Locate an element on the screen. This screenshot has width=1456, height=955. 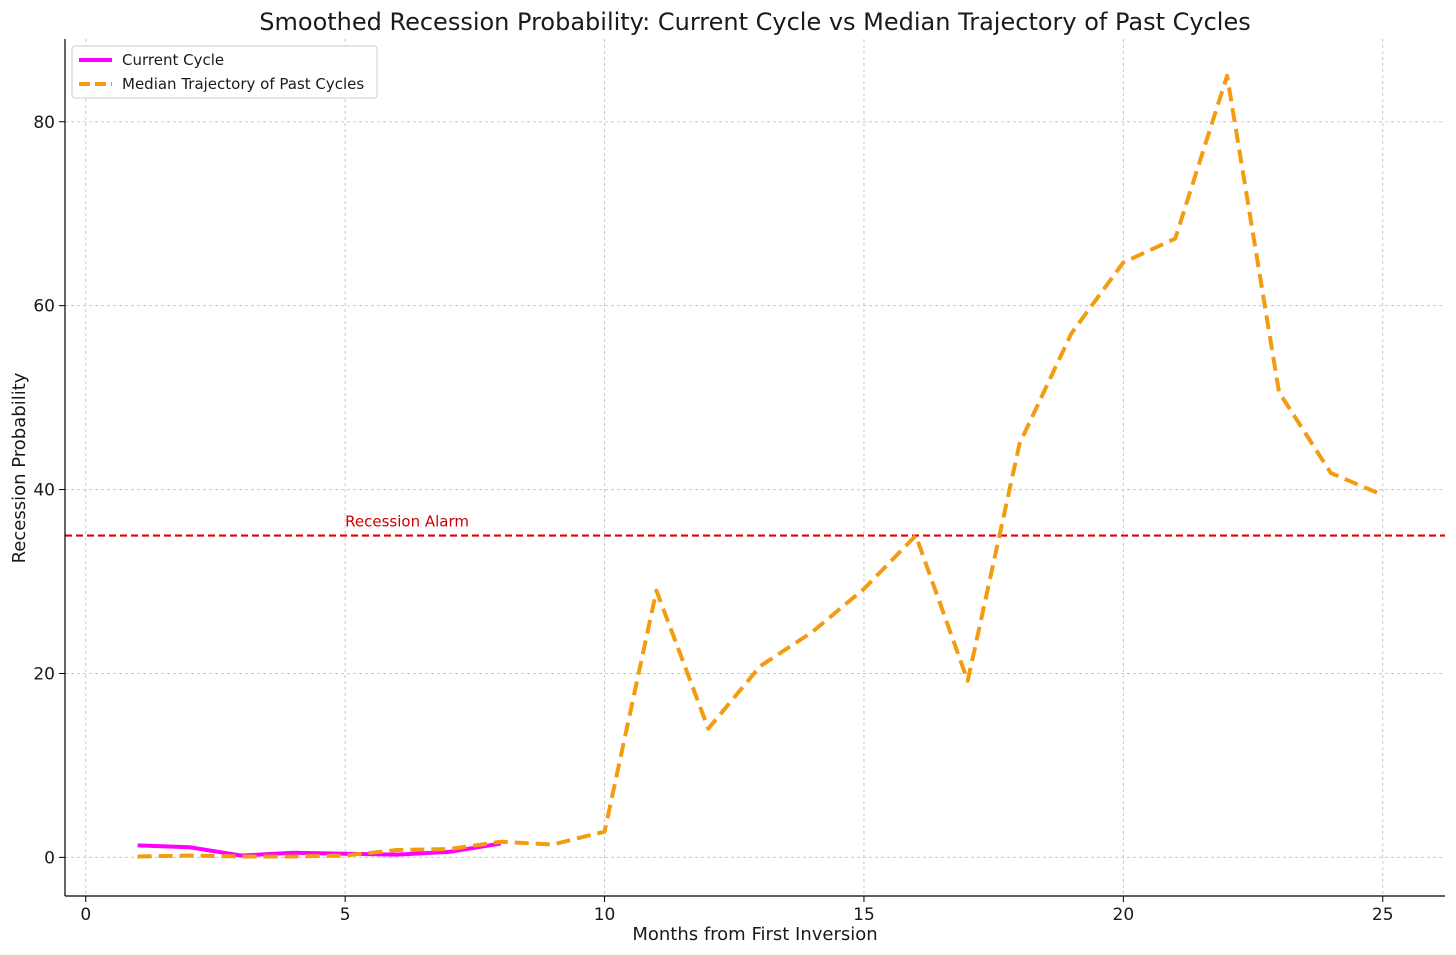
legend-label-median-trajectory: Median Trajectory of Past Cycles is located at coordinates (243, 84).